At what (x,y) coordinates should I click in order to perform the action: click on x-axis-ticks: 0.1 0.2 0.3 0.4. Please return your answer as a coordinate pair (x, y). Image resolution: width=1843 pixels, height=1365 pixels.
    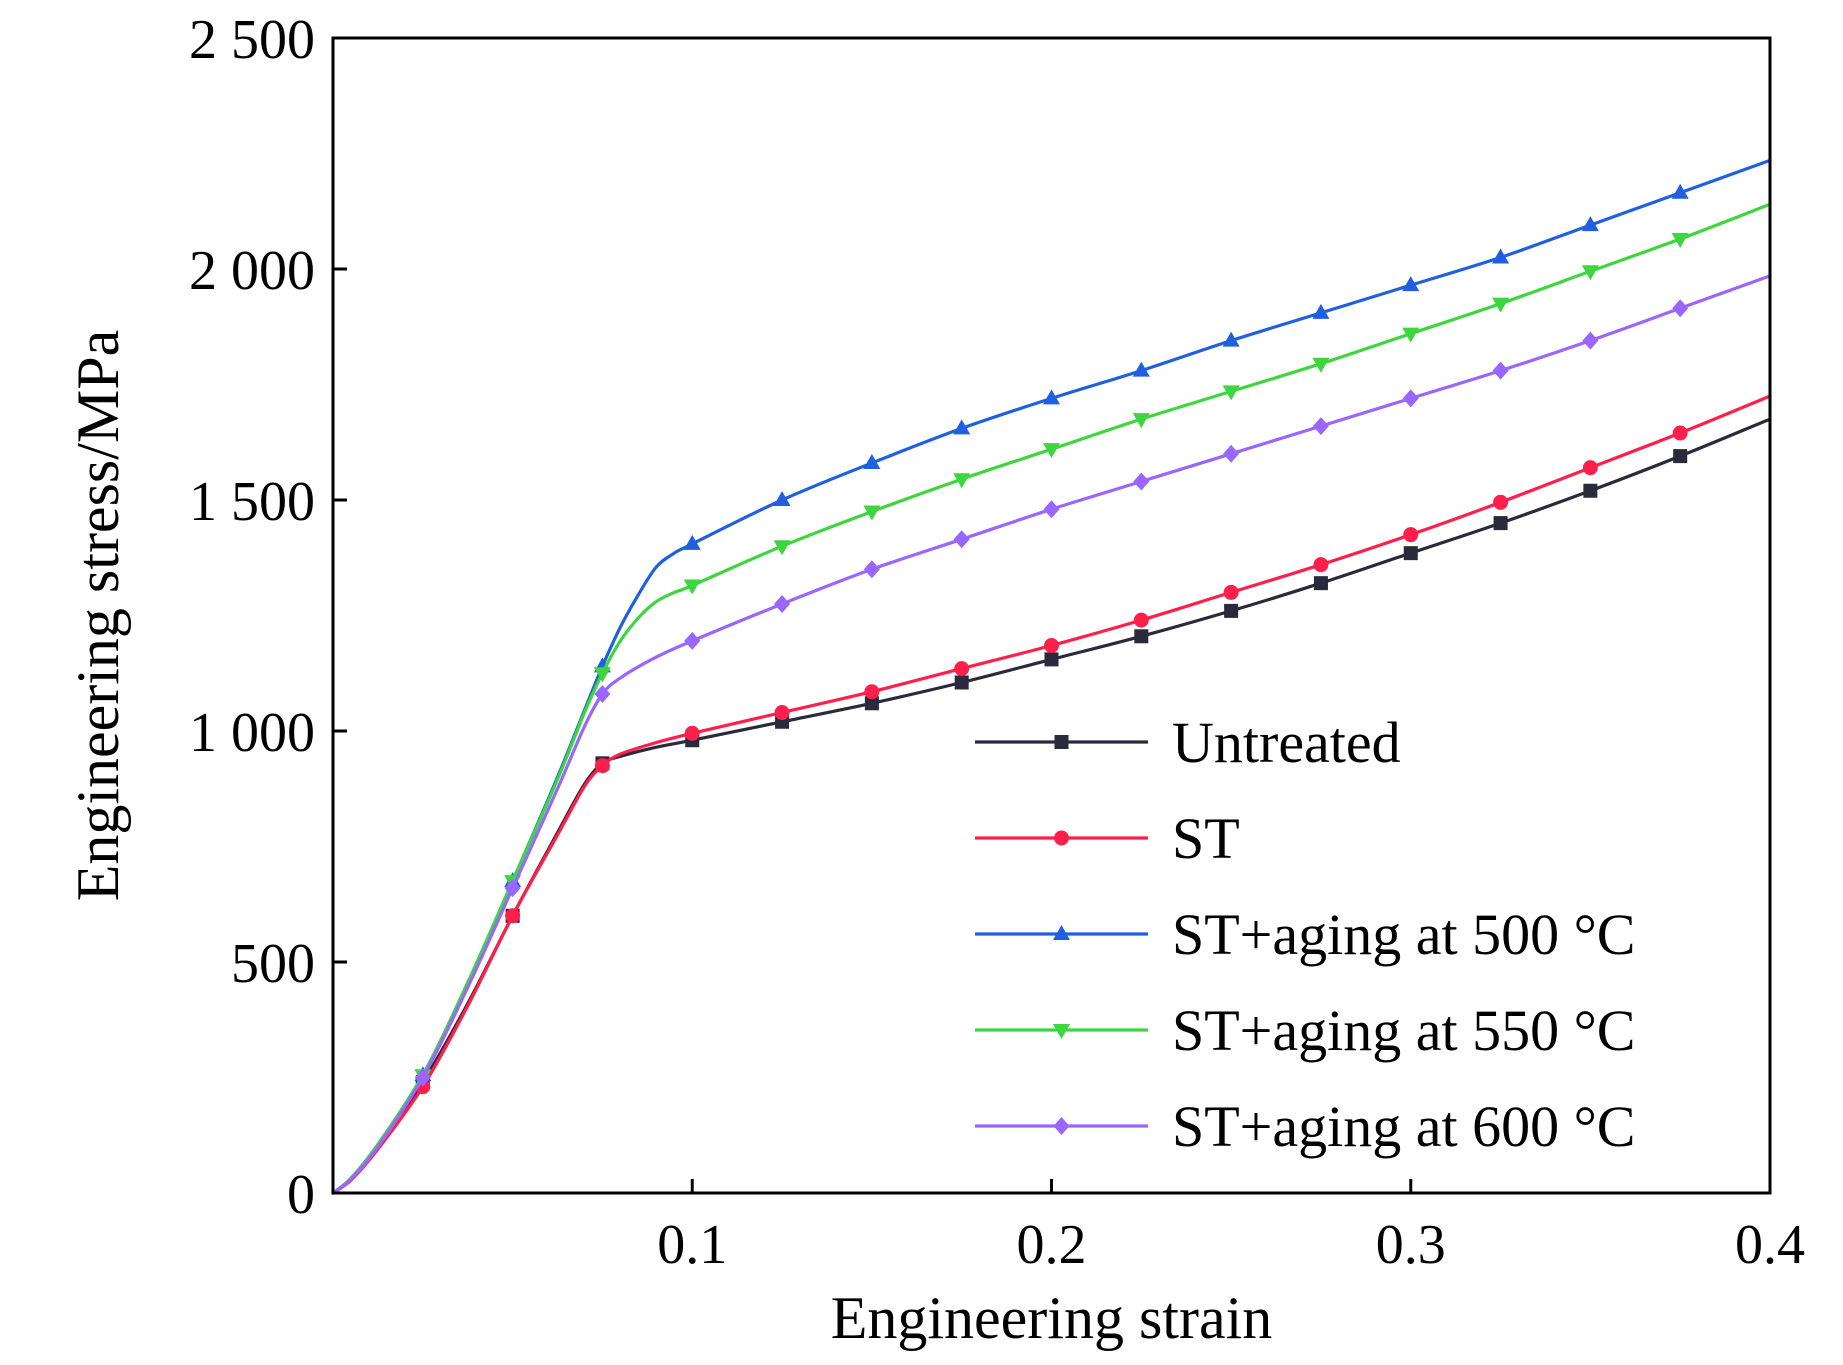
    Looking at the image, I should click on (1231, 1227).